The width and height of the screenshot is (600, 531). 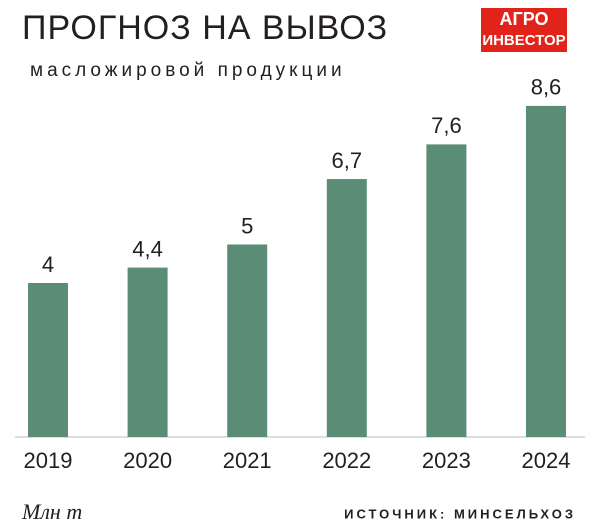 I want to click on value-label: 7,6, so click(x=446, y=125).